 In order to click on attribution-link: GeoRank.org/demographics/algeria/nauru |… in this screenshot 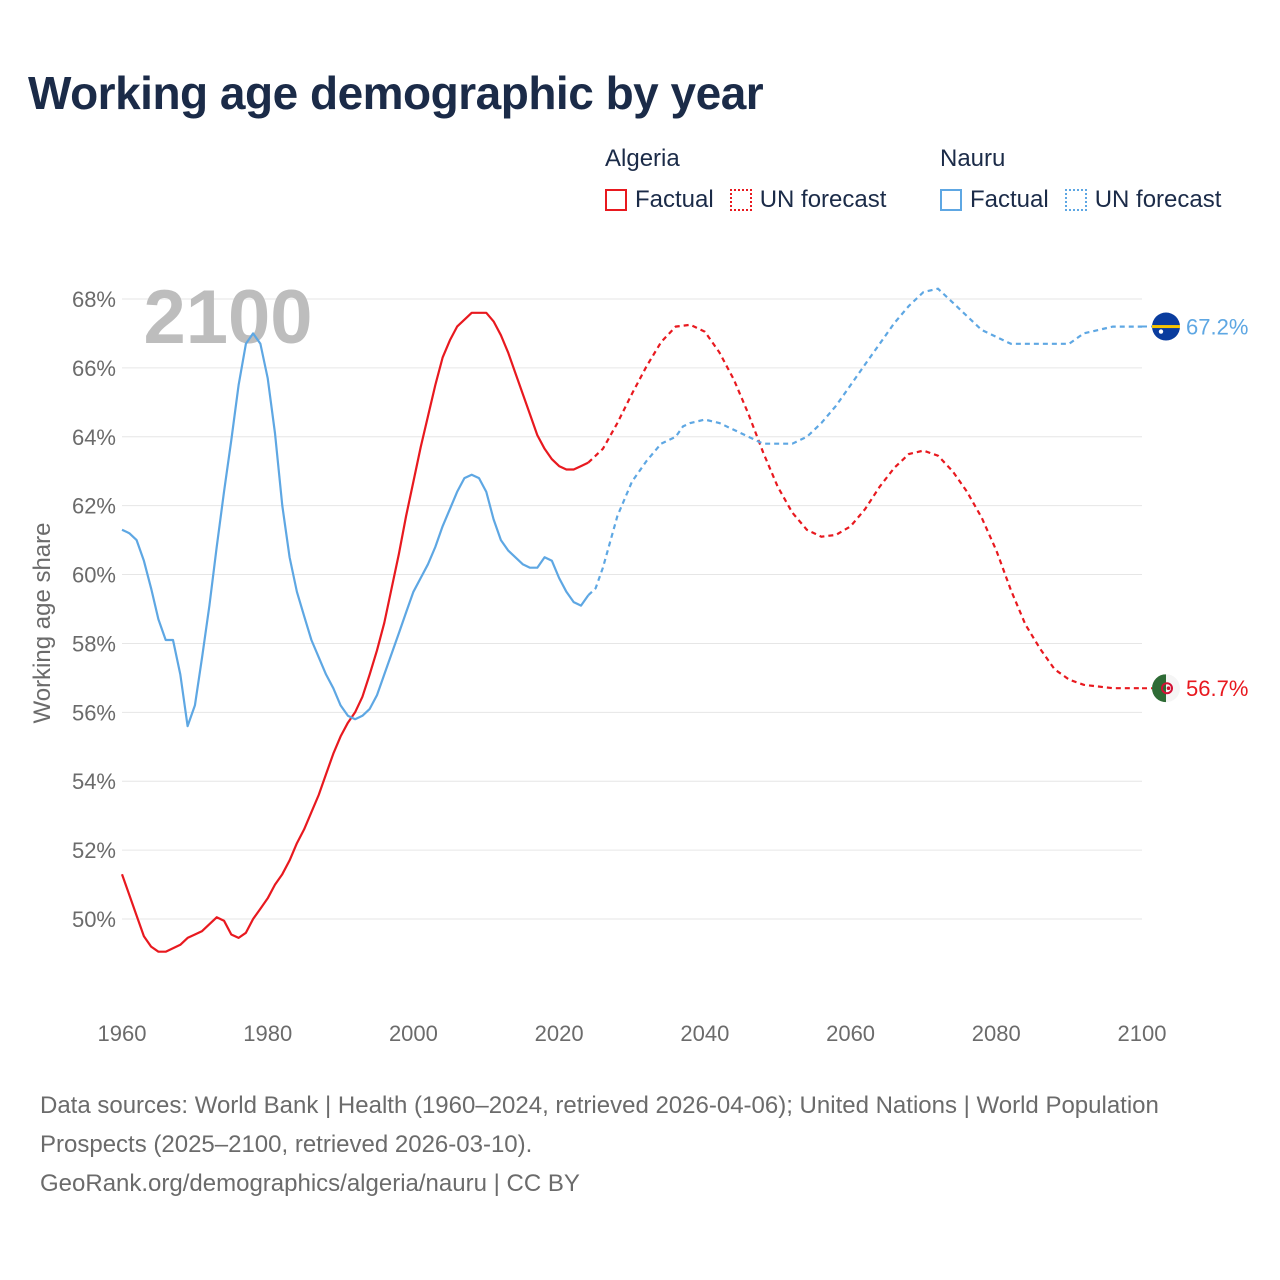, I will do `click(310, 1183)`.